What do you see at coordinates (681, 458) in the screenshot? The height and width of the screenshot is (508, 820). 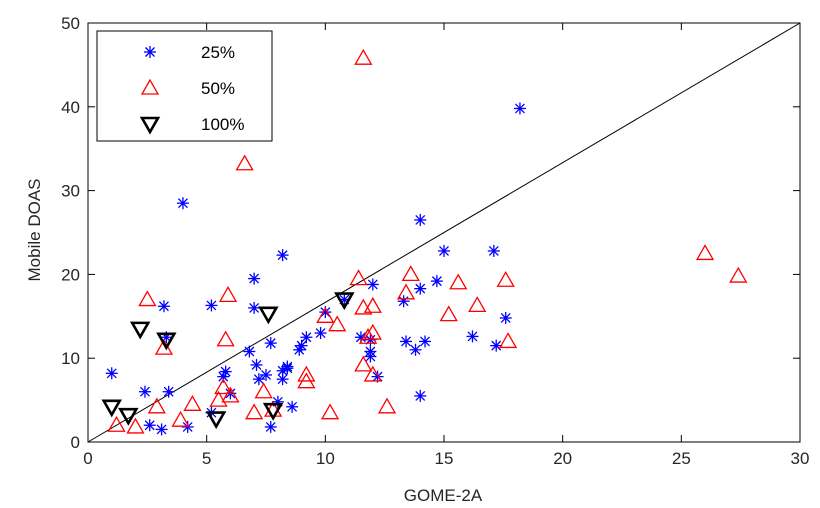 I see `x-tick-label: 25` at bounding box center [681, 458].